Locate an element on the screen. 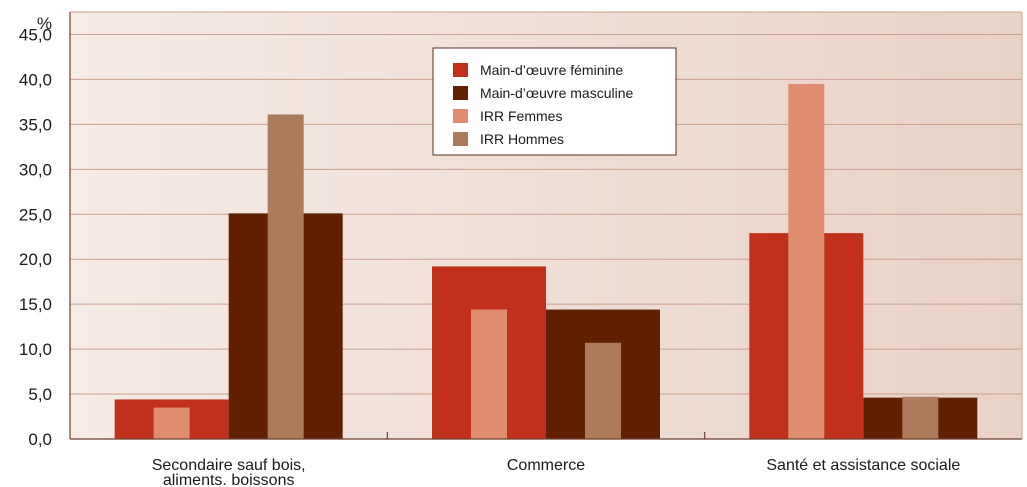 The height and width of the screenshot is (487, 1027). y-axis-label: % is located at coordinates (44, 23).